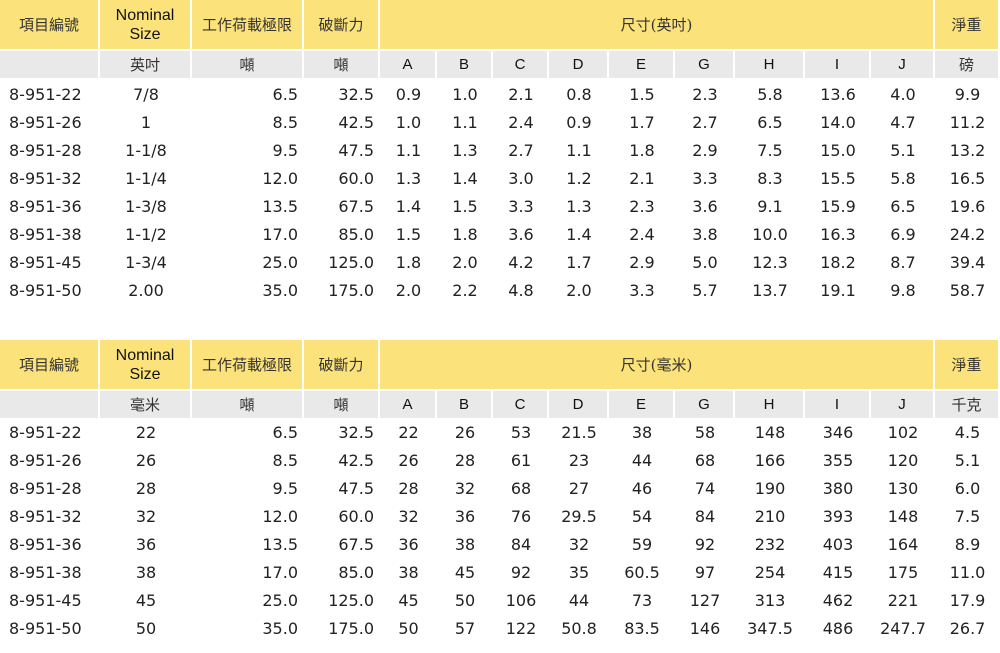  I want to click on value-cell: 28, so click(146, 488).